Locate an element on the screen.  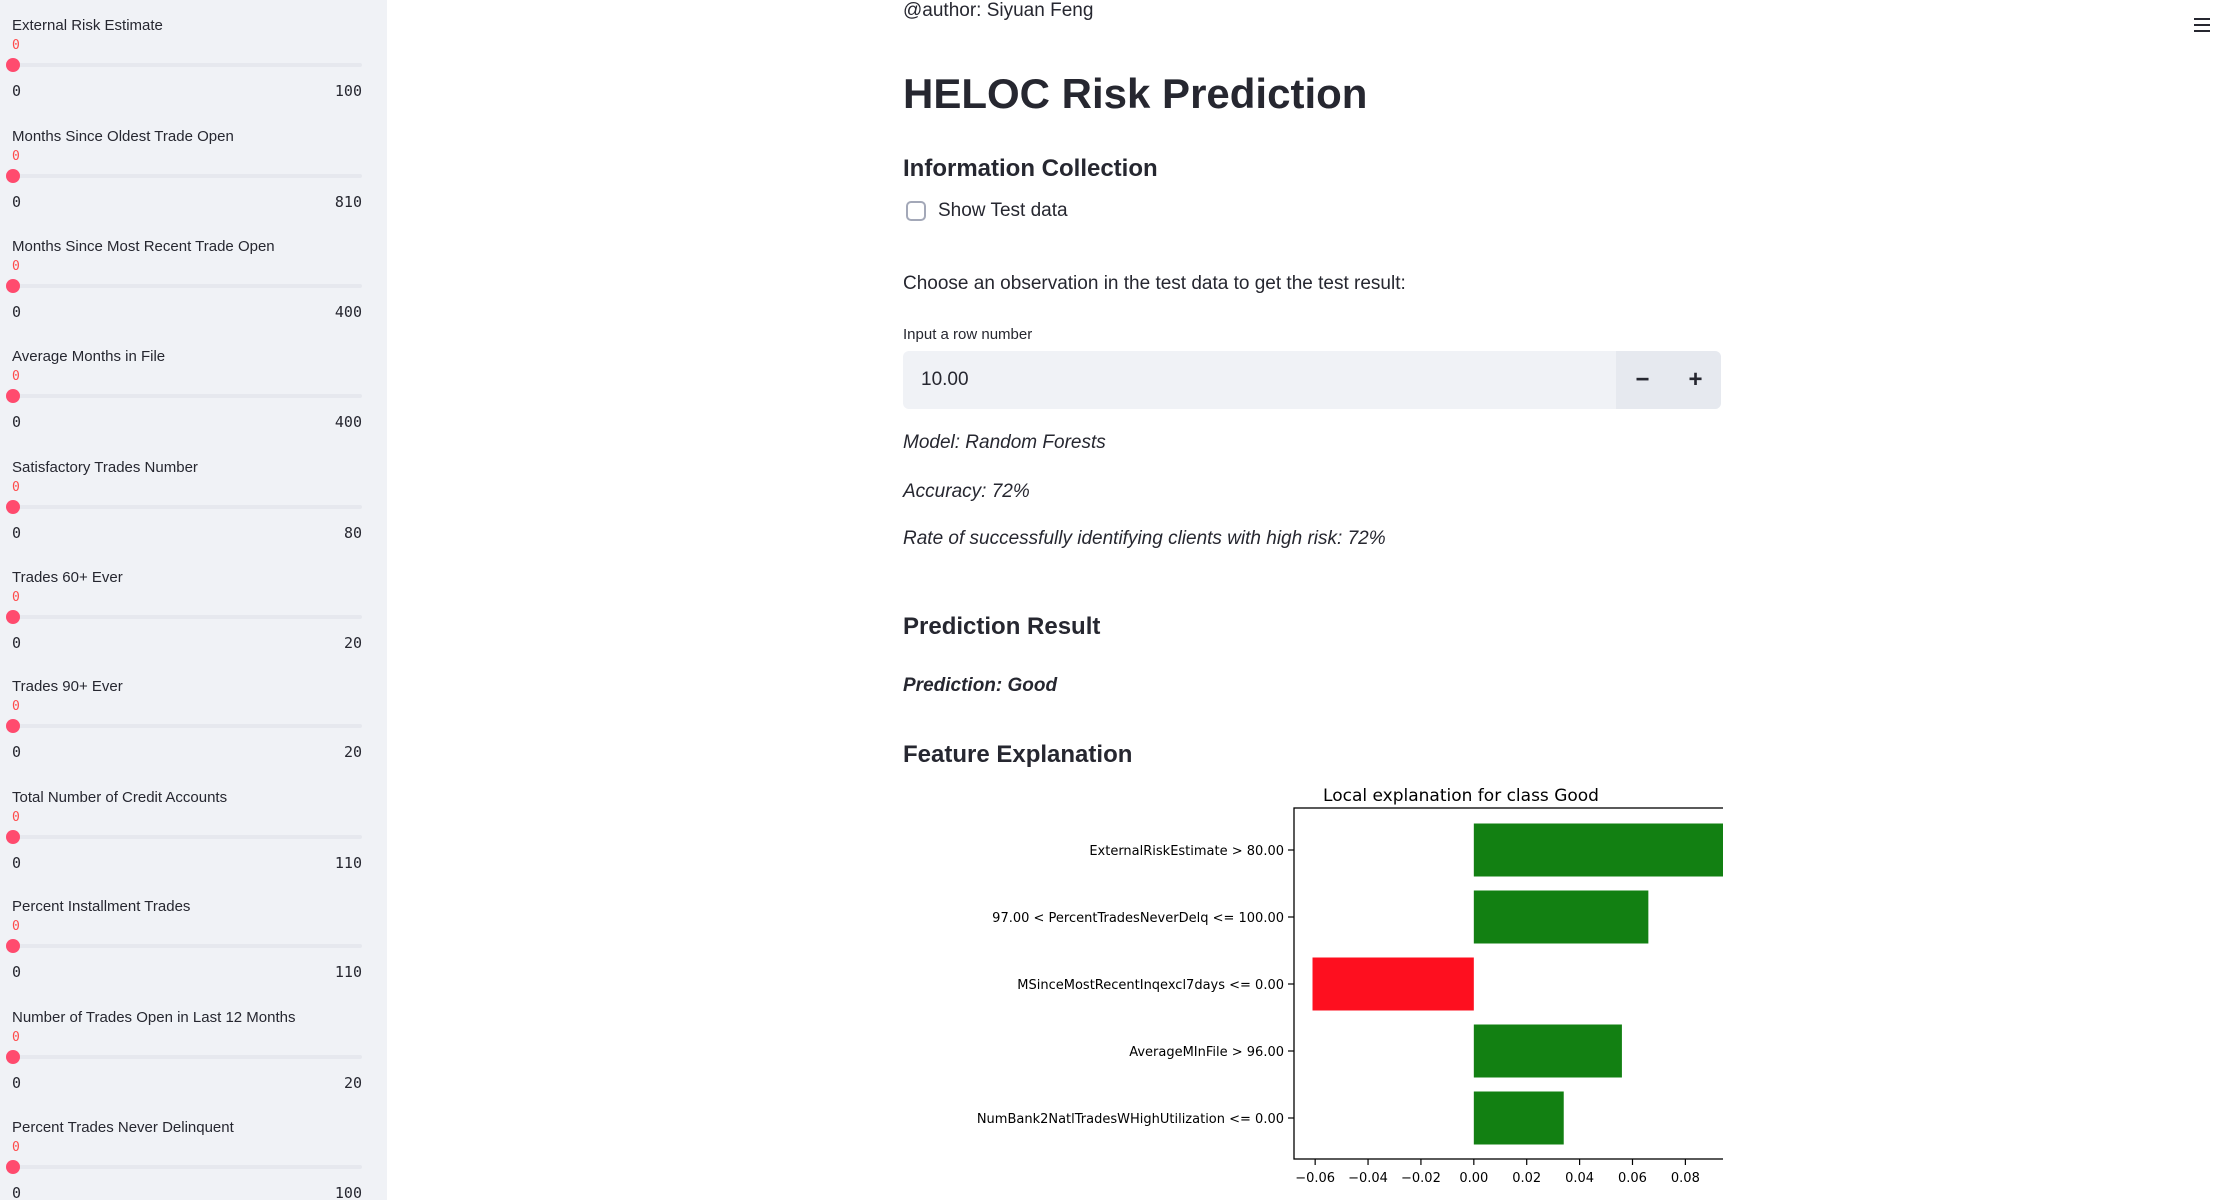
slider-max-label: 810 is located at coordinates (348, 202).